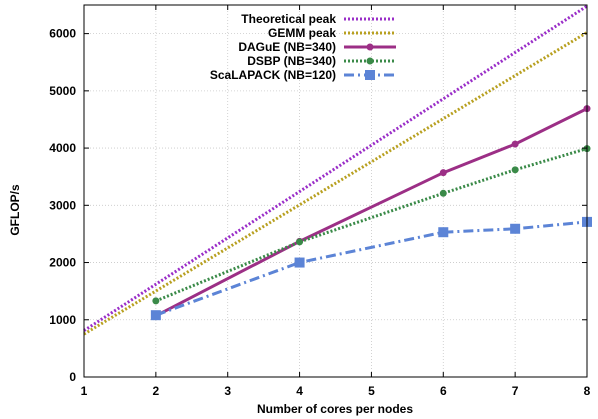  I want to click on y-tick-label: 4000, so click(62, 148).